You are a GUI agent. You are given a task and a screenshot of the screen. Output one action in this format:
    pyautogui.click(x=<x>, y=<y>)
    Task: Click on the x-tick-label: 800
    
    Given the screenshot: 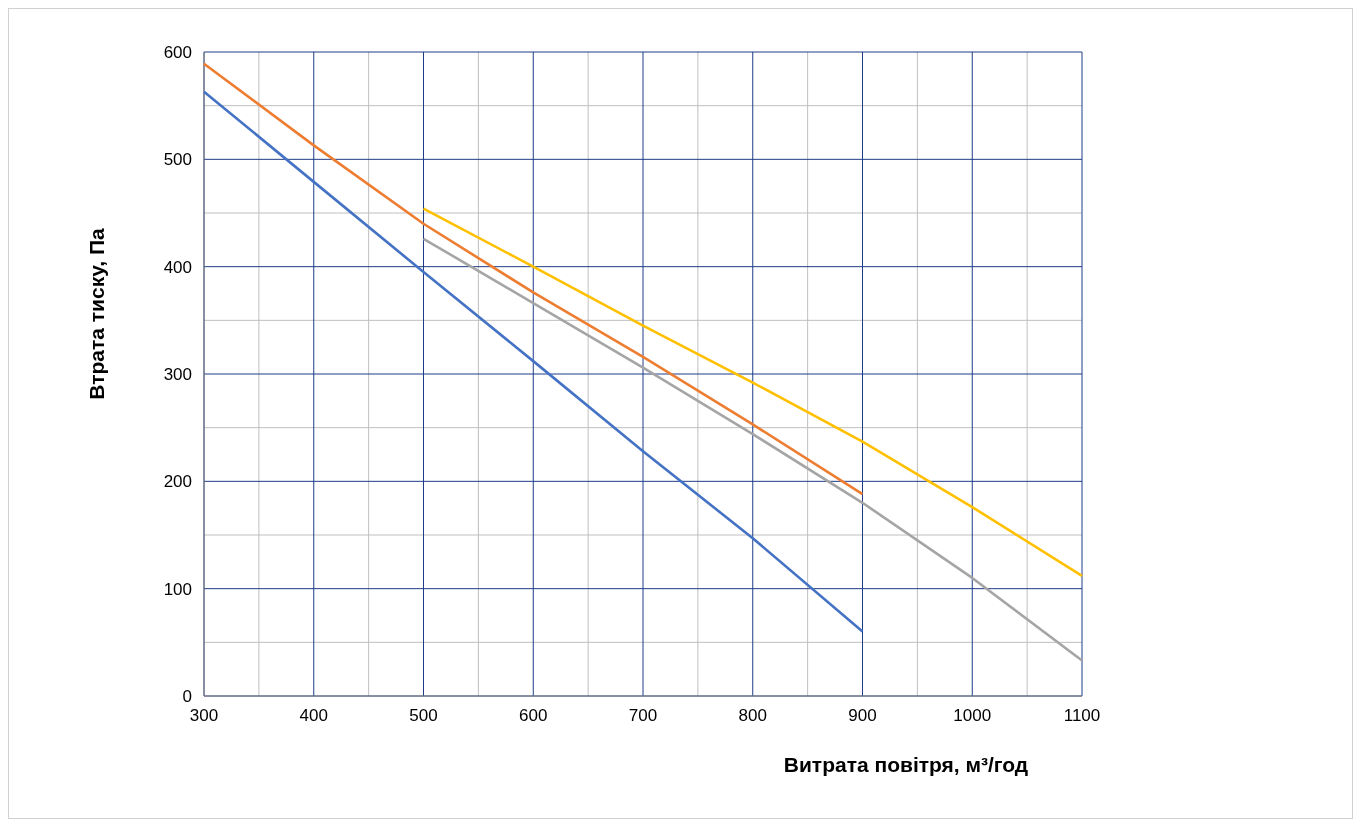 What is the action you would take?
    pyautogui.click(x=752, y=715)
    